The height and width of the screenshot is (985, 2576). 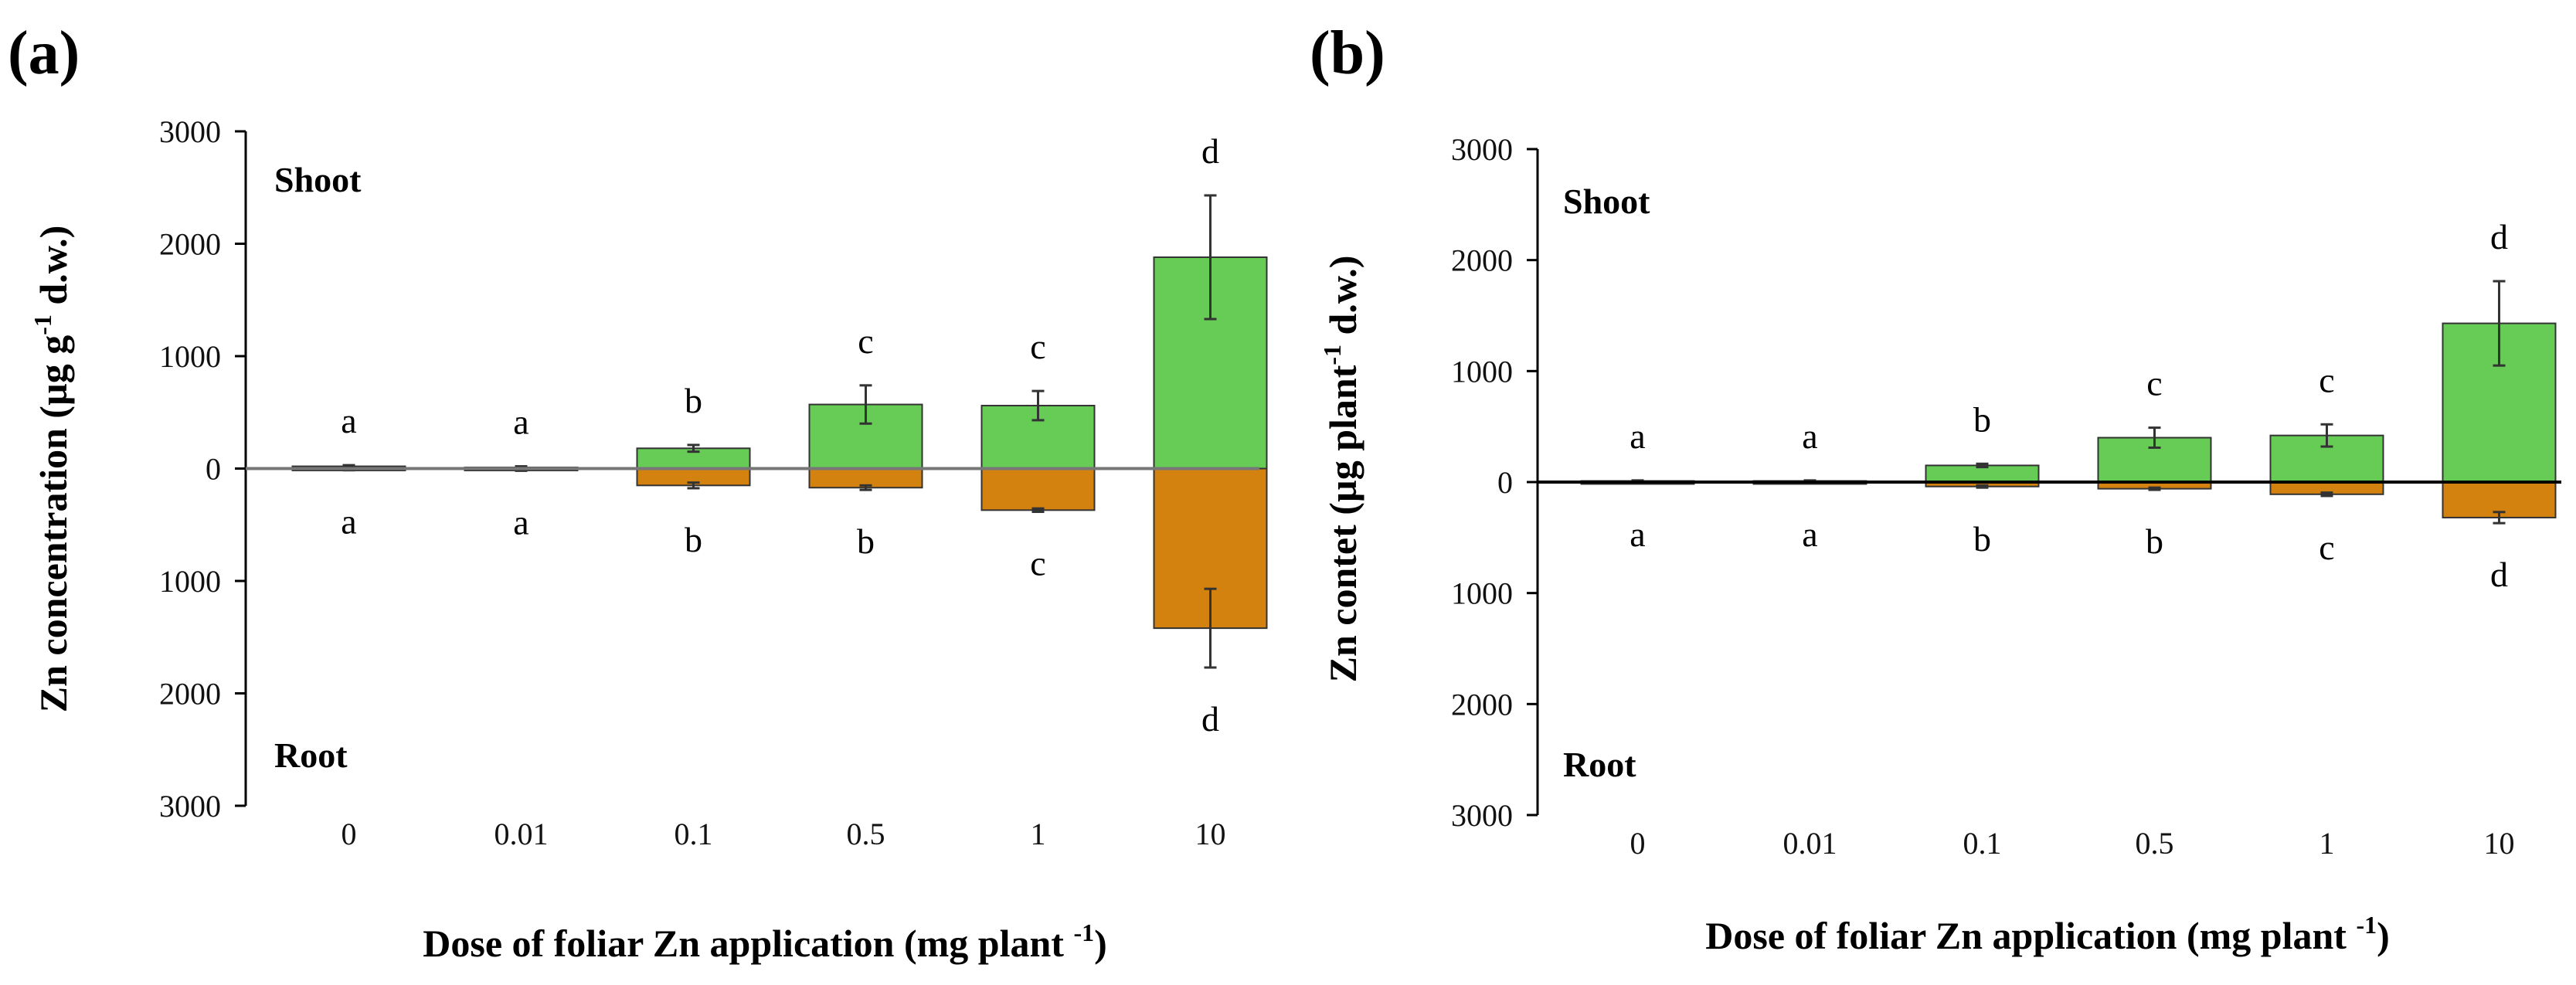 I want to click on y-axis-title: Zn concentration (µg g-1 d.w.), so click(x=52, y=469).